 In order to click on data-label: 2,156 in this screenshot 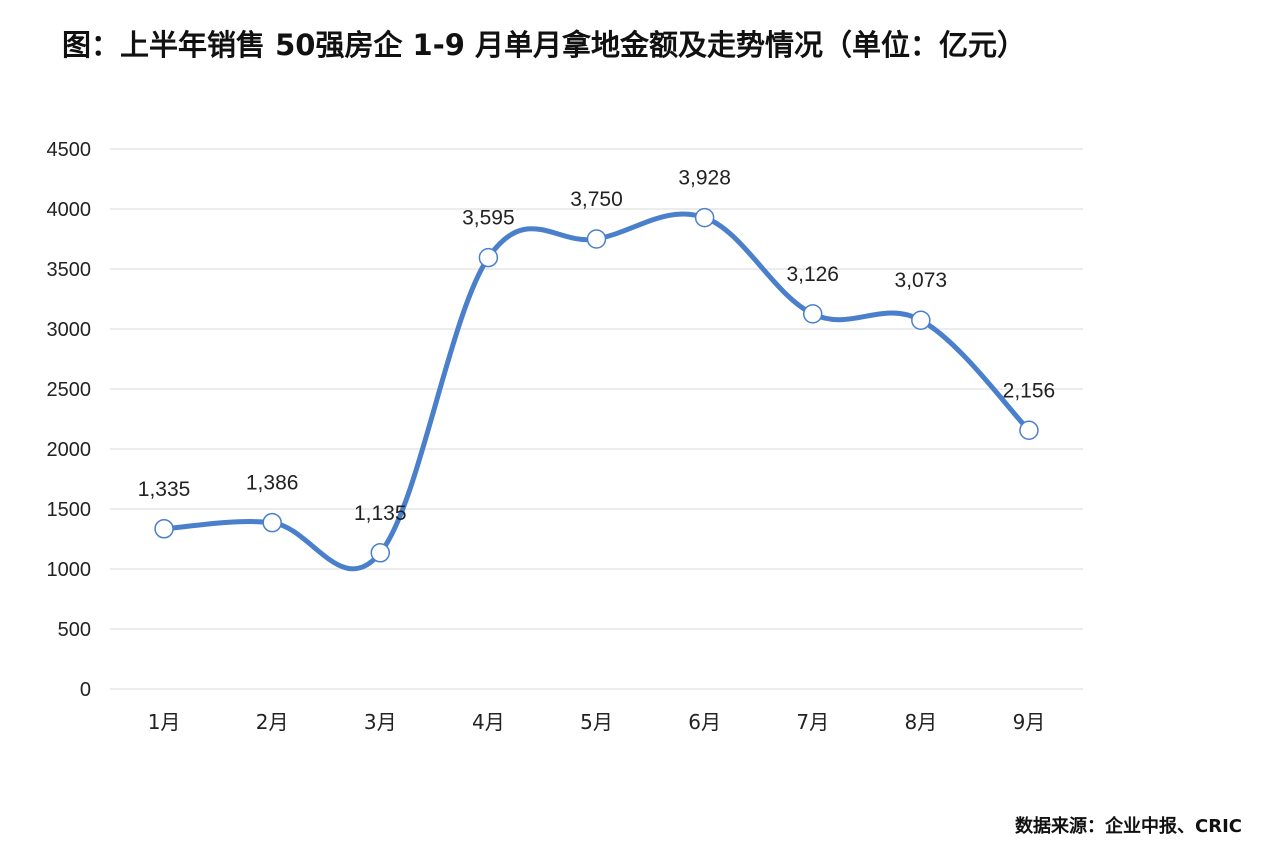, I will do `click(1029, 390)`.